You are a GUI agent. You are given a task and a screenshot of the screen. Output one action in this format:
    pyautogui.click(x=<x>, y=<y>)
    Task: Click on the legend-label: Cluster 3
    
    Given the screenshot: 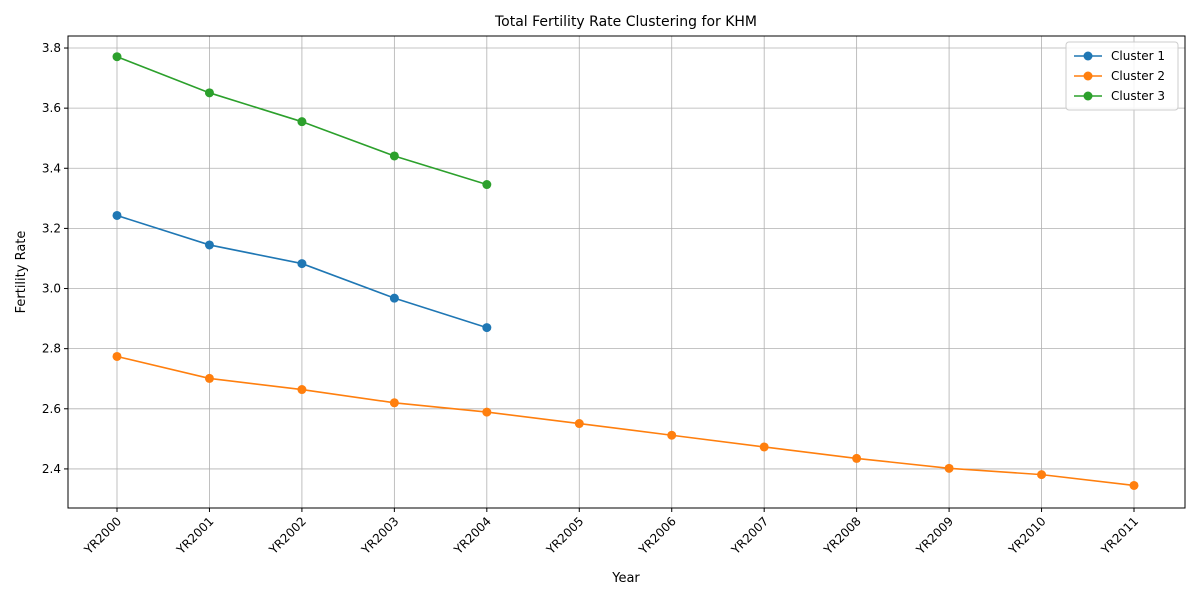 What is the action you would take?
    pyautogui.click(x=1138, y=96)
    